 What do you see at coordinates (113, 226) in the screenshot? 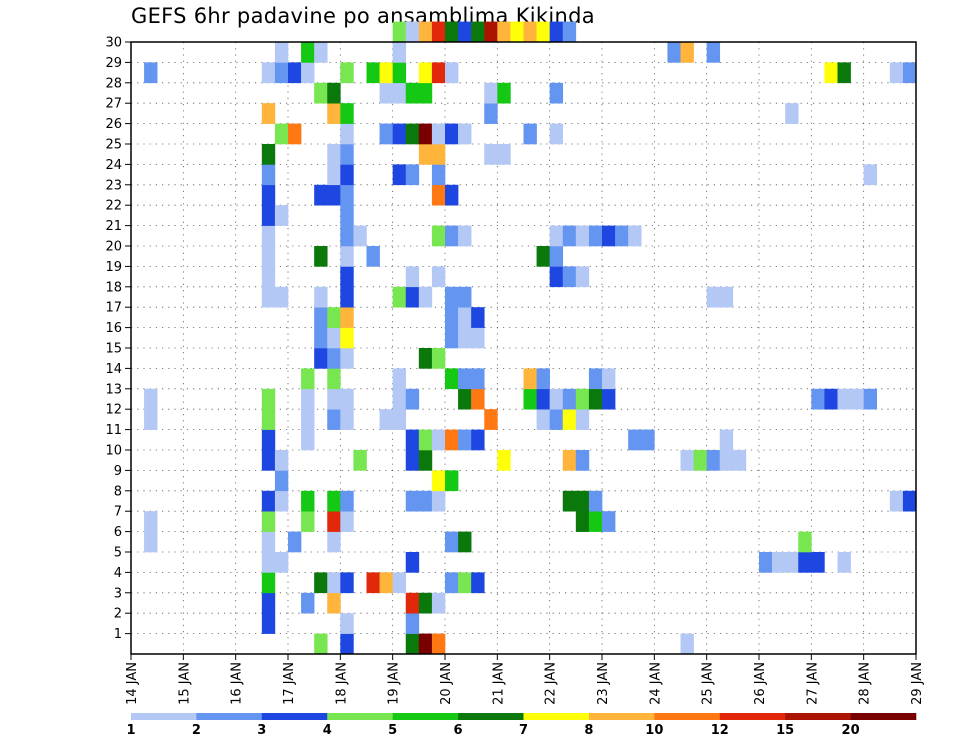
I see `y-tick-label: 21` at bounding box center [113, 226].